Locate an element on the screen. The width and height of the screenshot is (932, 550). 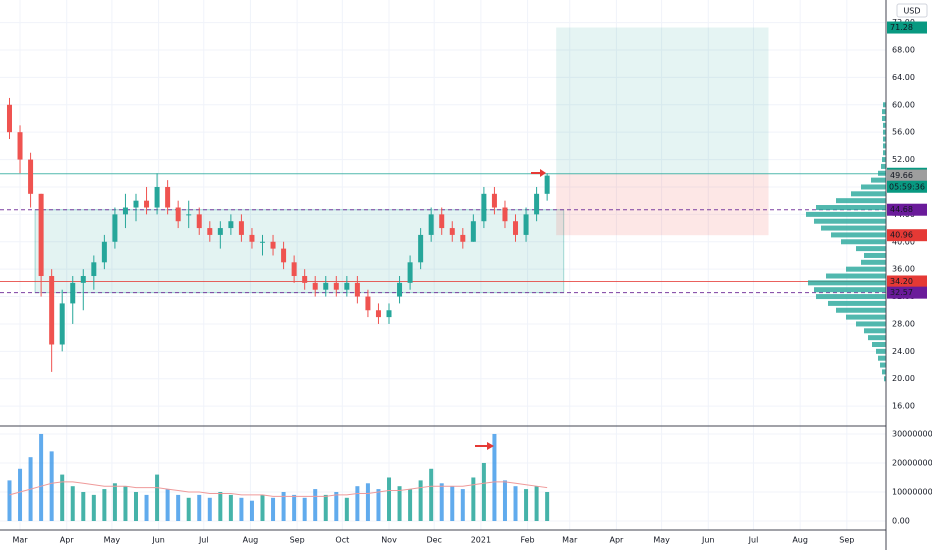
position-stop is located at coordinates (662, 204).